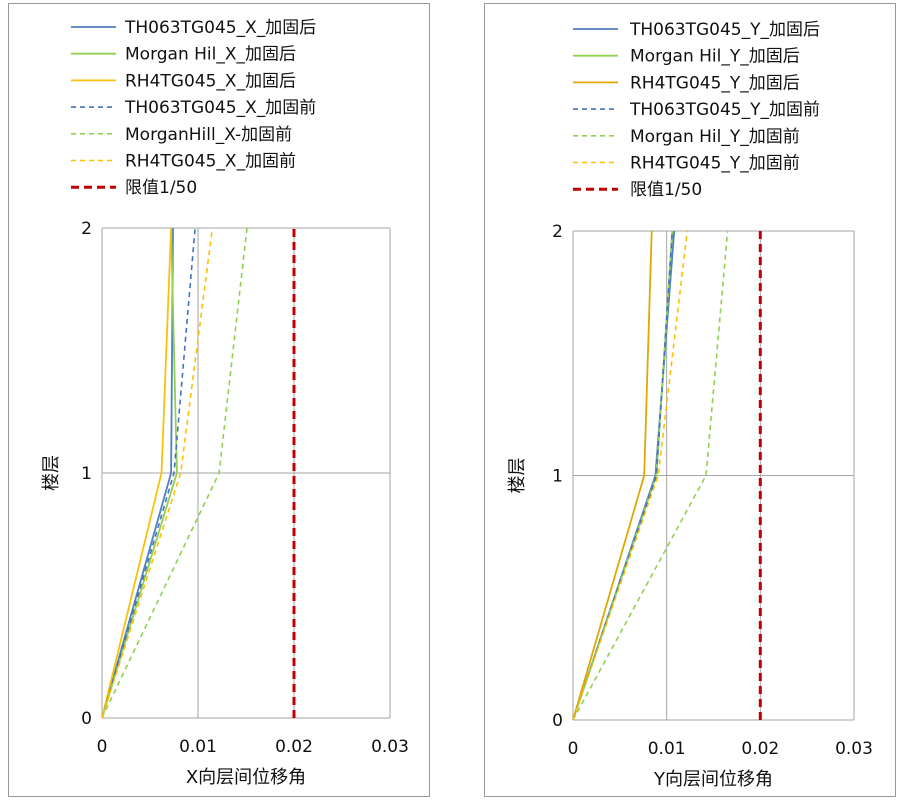 This screenshot has width=904, height=802. What do you see at coordinates (246, 777) in the screenshot?
I see `x-axis-title: X向层间位移角` at bounding box center [246, 777].